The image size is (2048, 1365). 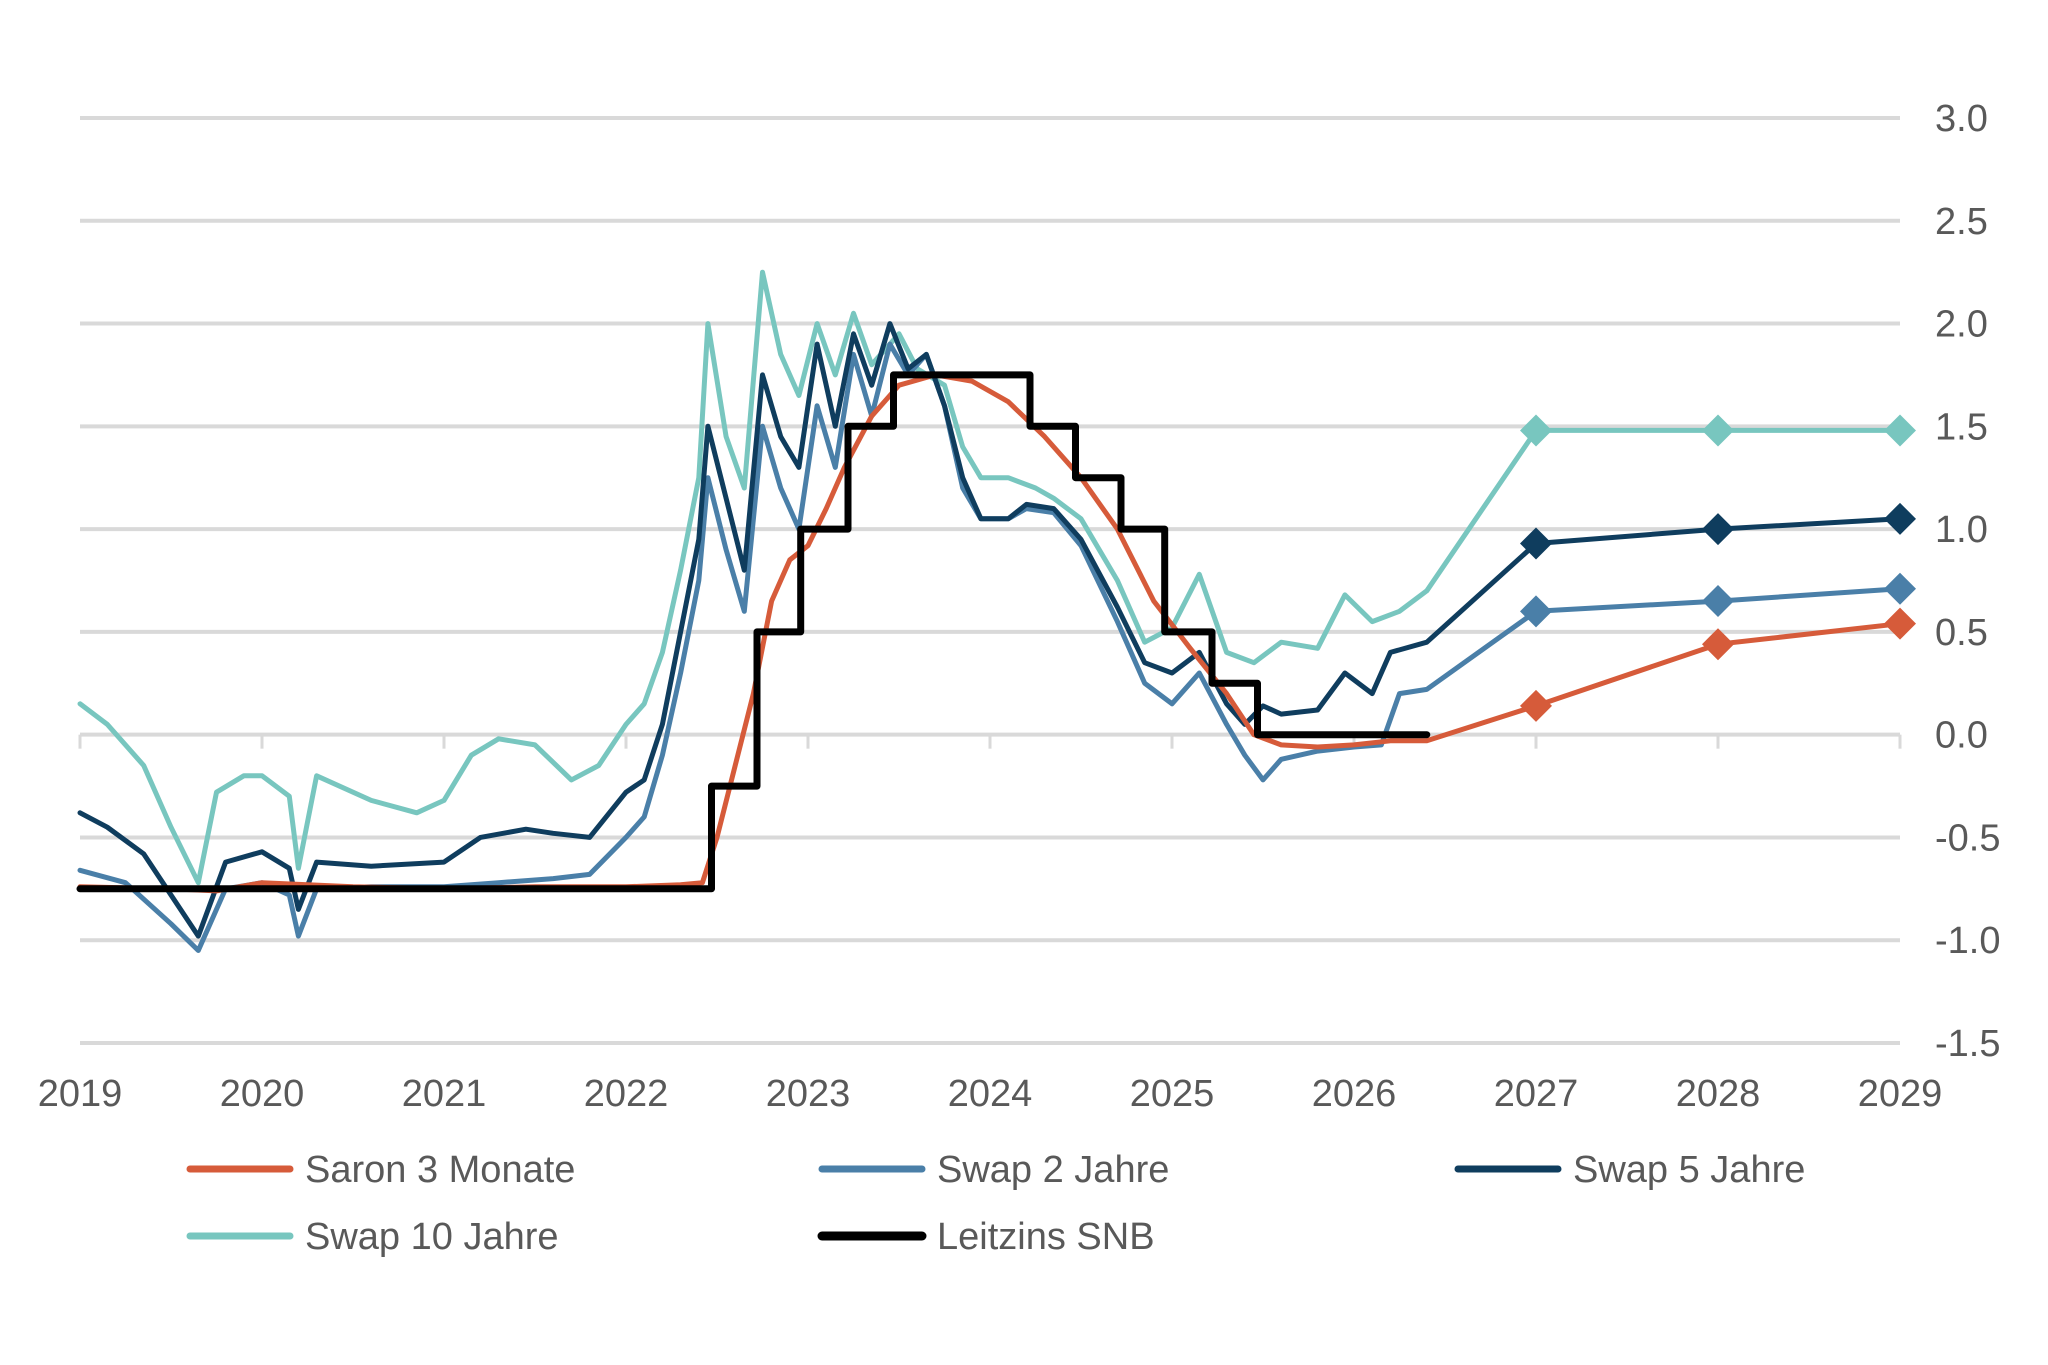 I want to click on x-tick-label: 2026, so click(x=1354, y=1094).